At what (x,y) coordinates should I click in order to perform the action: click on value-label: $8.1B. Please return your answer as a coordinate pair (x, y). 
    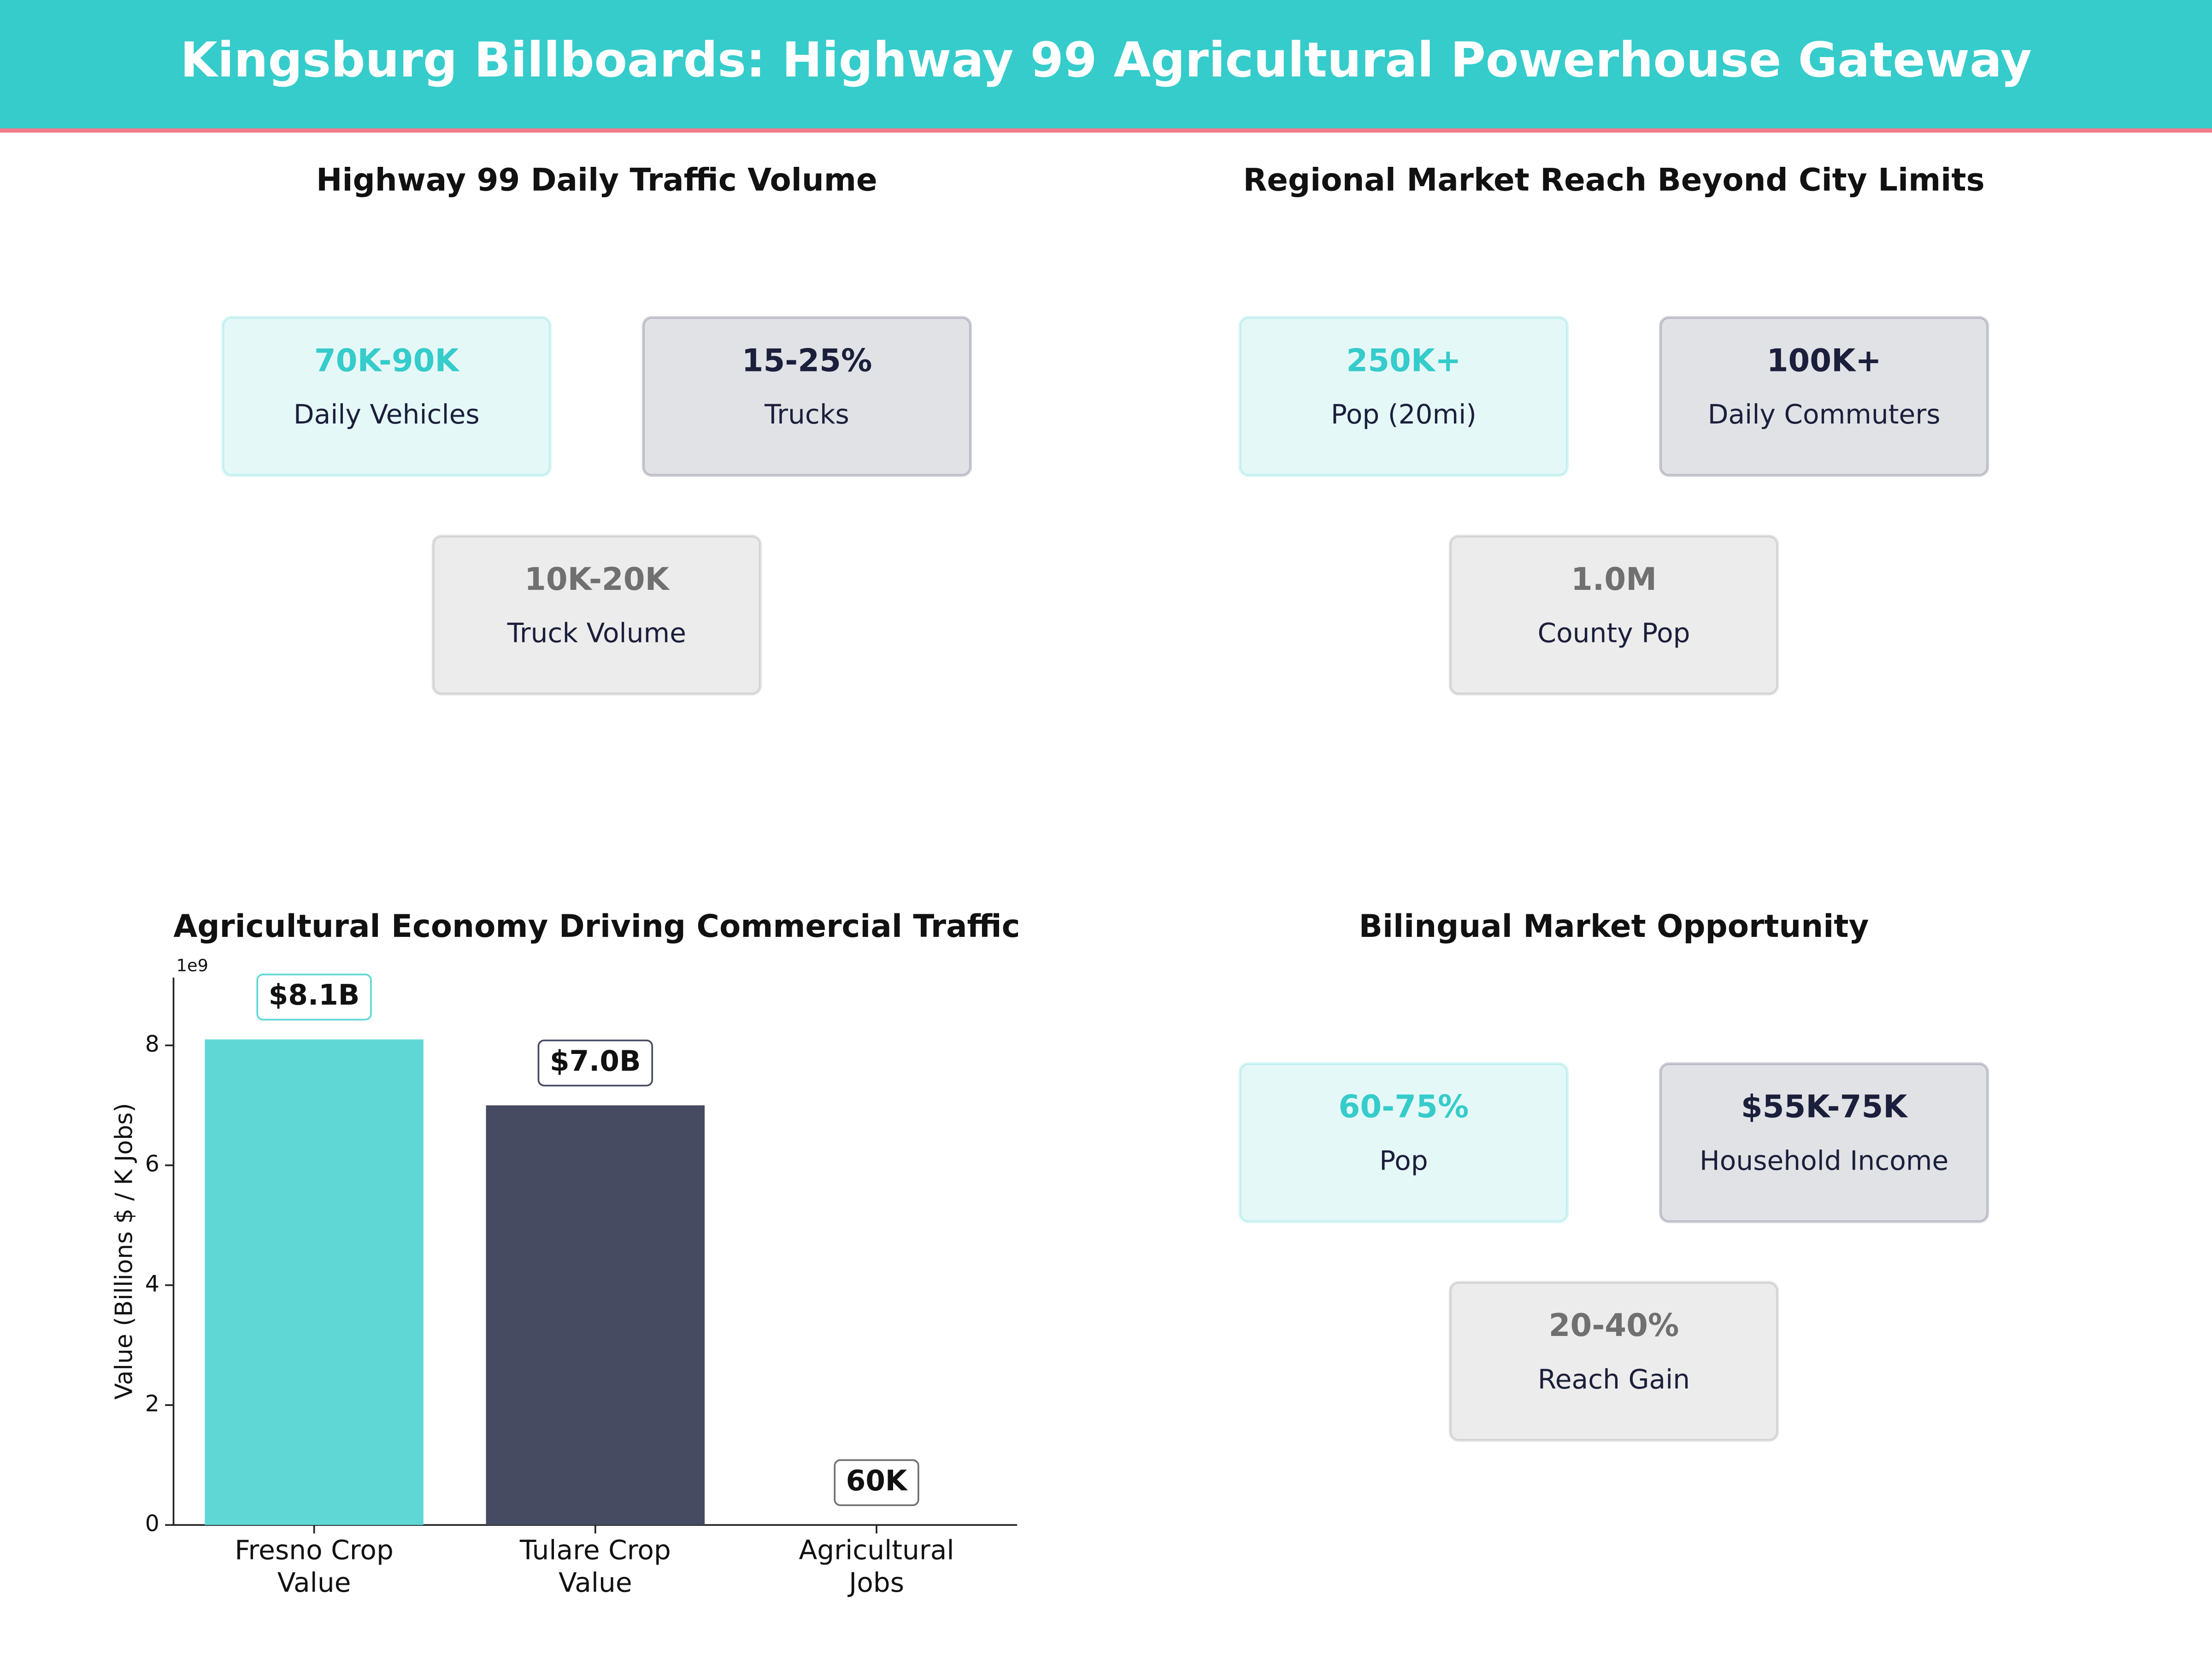
    Looking at the image, I should click on (314, 995).